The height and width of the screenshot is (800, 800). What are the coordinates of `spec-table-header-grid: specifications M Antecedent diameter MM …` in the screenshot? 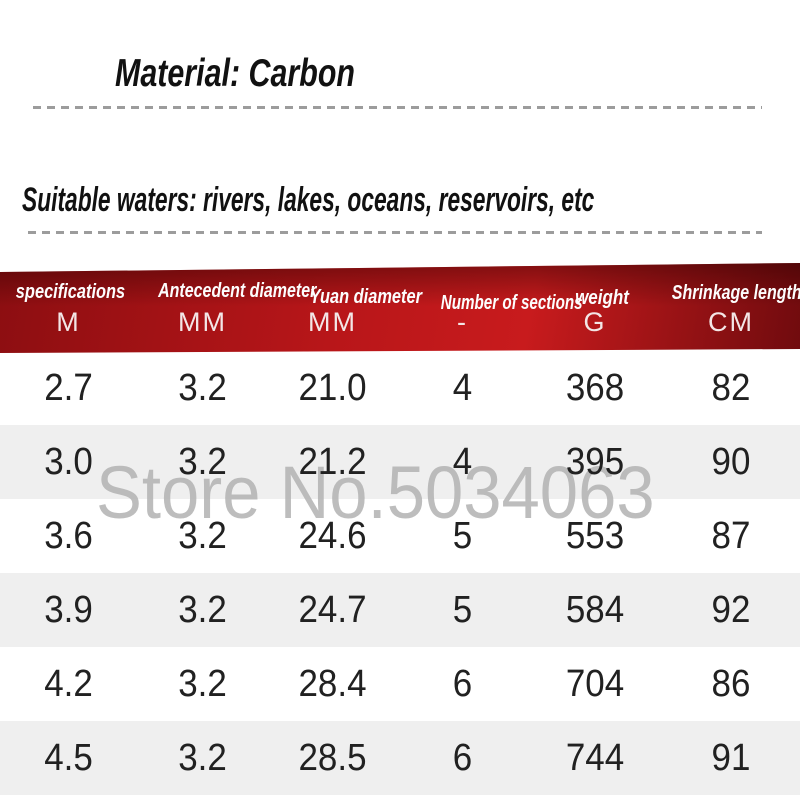 It's located at (400, 308).